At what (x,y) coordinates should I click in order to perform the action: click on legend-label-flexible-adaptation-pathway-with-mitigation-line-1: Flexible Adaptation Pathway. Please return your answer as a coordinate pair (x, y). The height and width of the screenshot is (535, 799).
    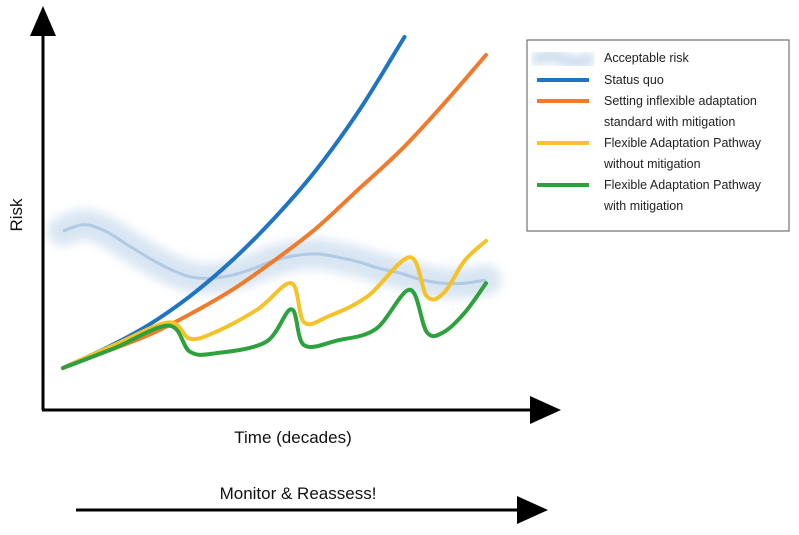
    Looking at the image, I should click on (683, 185).